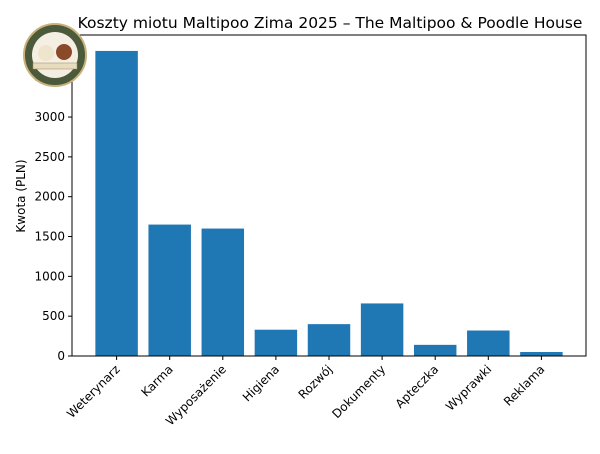  Describe the element at coordinates (435, 350) in the screenshot. I see `bar-apteczka` at that location.